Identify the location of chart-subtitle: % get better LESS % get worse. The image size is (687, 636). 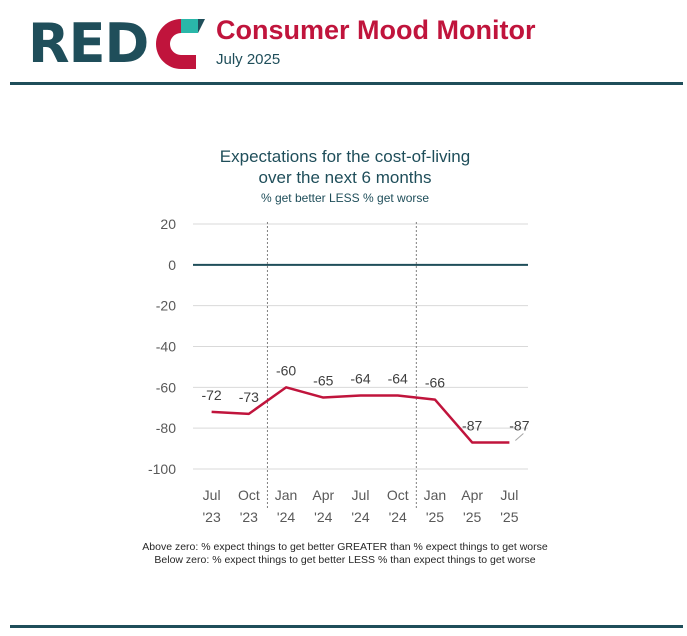
(345, 198).